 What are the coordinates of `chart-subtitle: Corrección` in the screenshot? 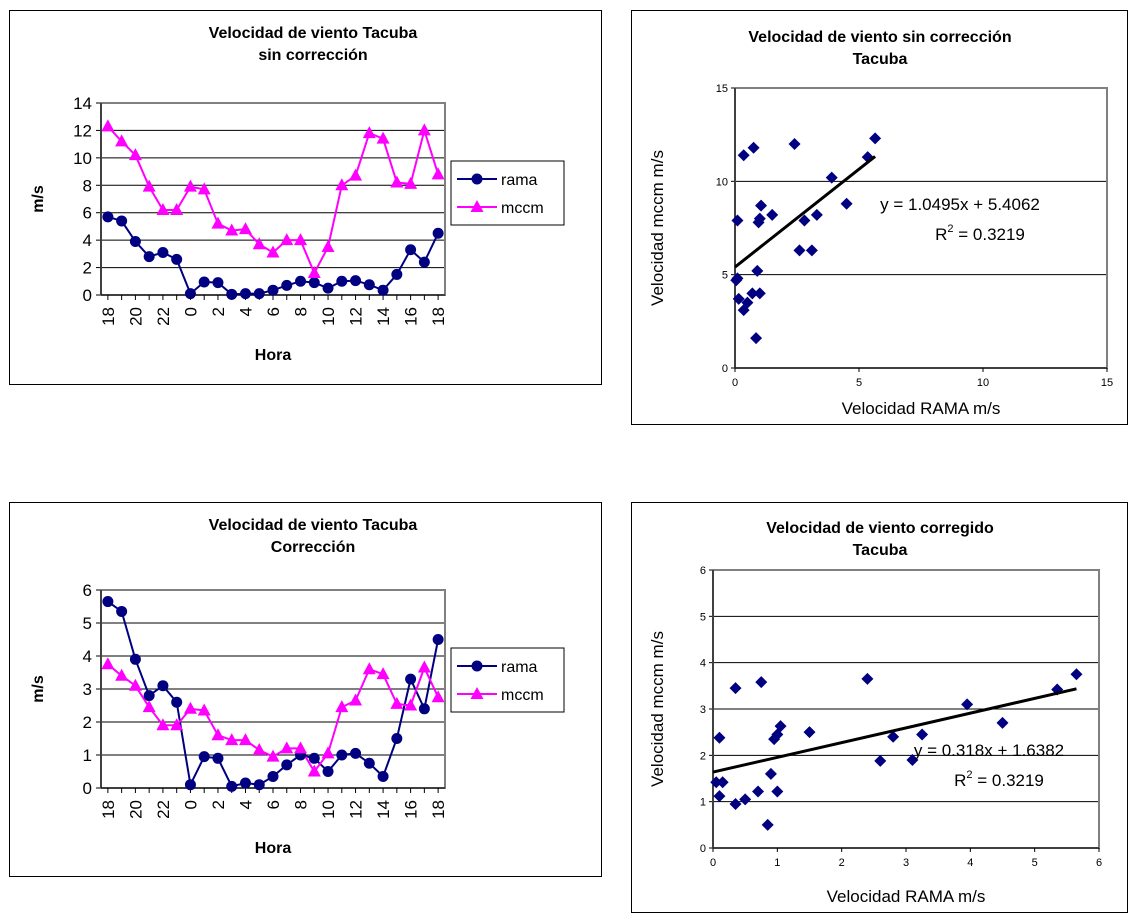 It's located at (313, 547).